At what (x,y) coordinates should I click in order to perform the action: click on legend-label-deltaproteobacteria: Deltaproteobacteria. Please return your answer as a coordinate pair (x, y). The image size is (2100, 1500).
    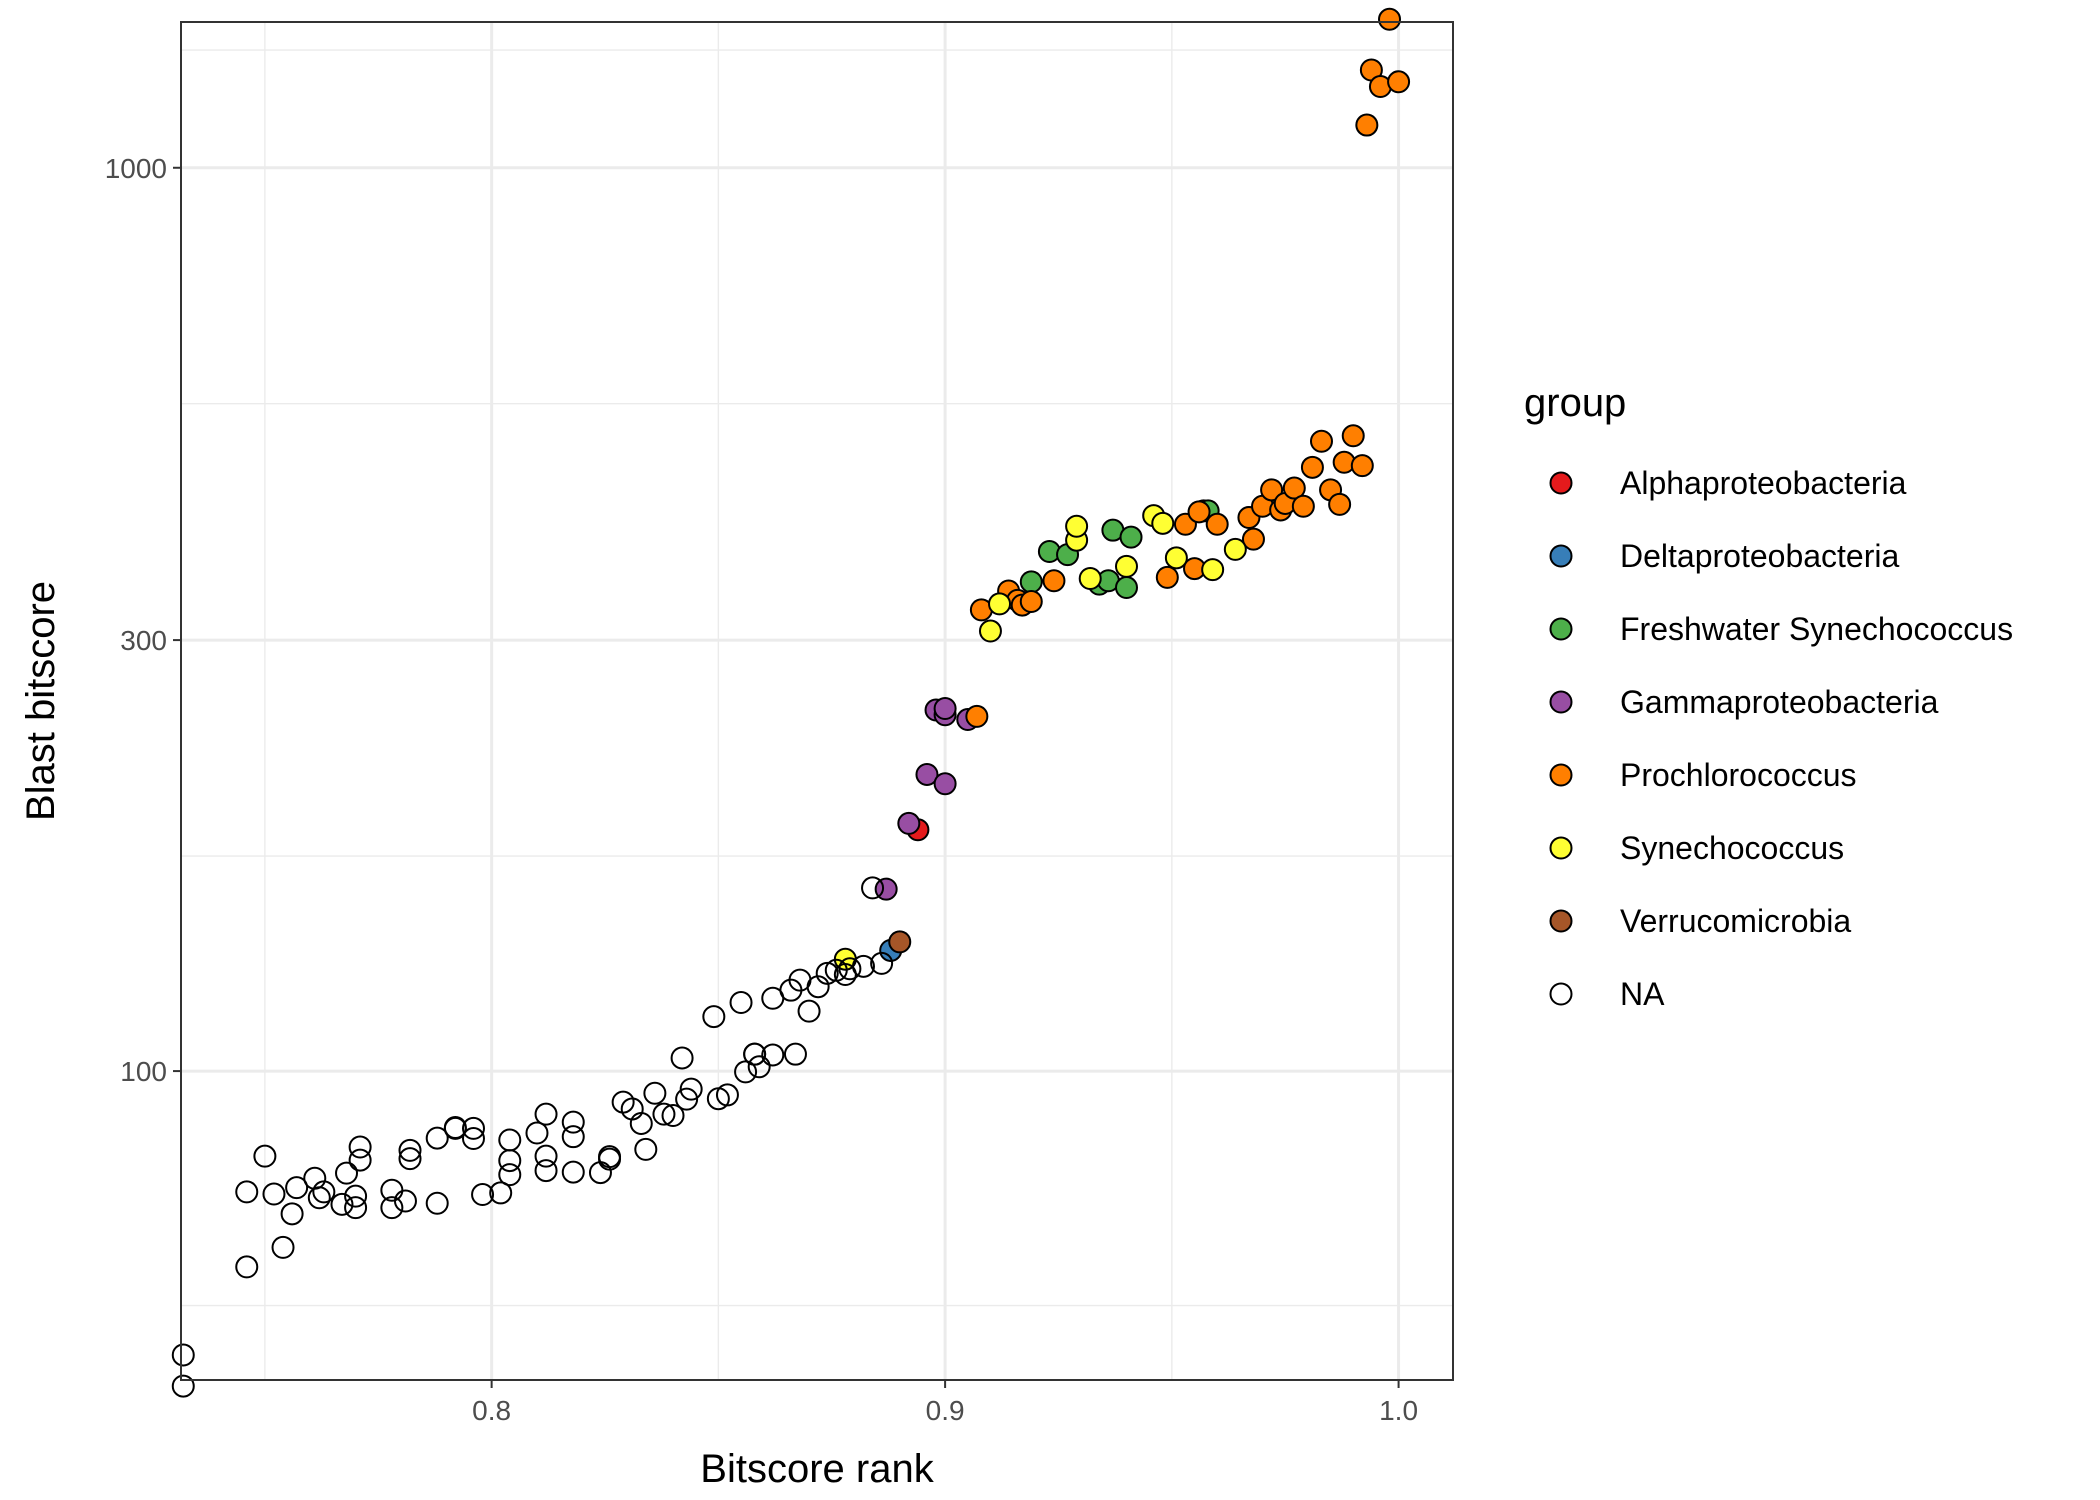
    Looking at the image, I should click on (1759, 556).